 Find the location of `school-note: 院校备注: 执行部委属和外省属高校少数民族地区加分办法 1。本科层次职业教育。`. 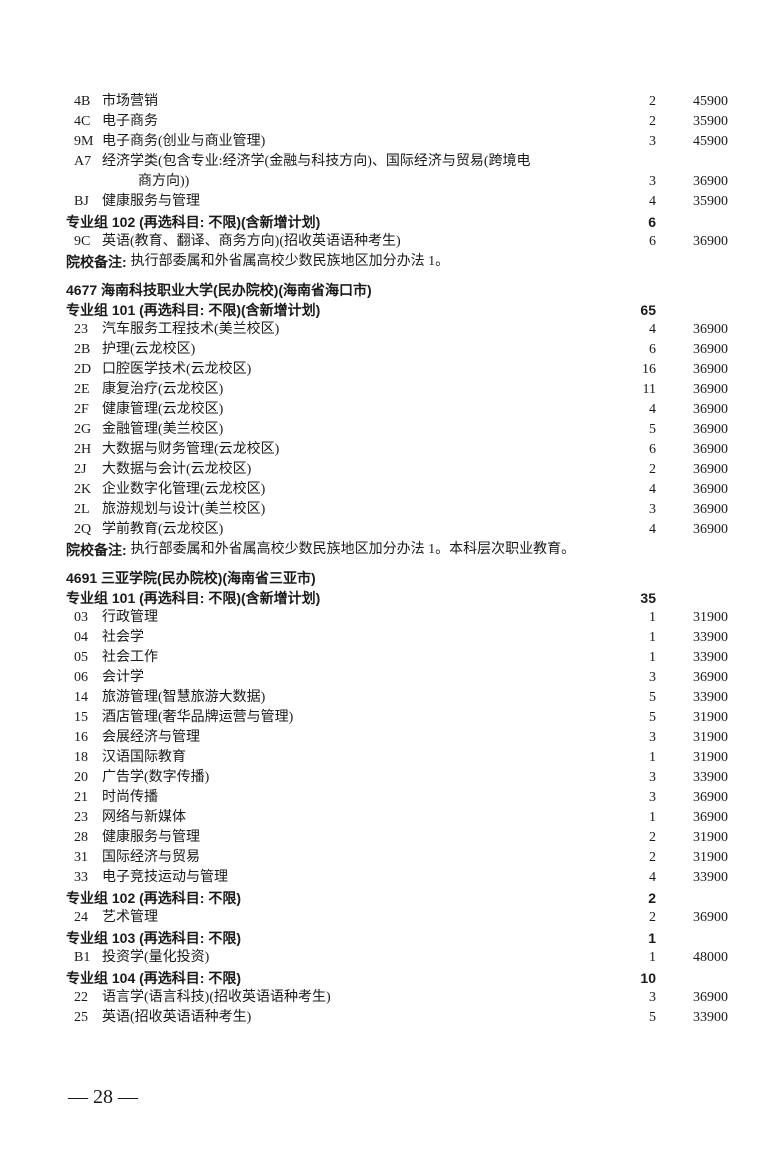

school-note: 院校备注: 执行部委属和外省属高校少数民族地区加分办法 1。本科层次职业教育。 is located at coordinates (397, 550).